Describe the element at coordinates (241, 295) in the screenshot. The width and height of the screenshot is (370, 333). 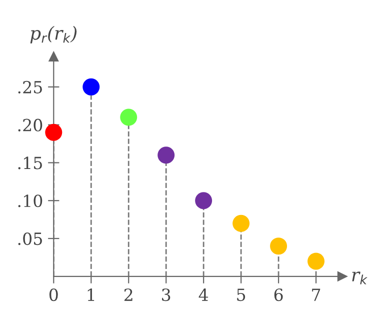
I see `x-tick-label: 5` at that location.